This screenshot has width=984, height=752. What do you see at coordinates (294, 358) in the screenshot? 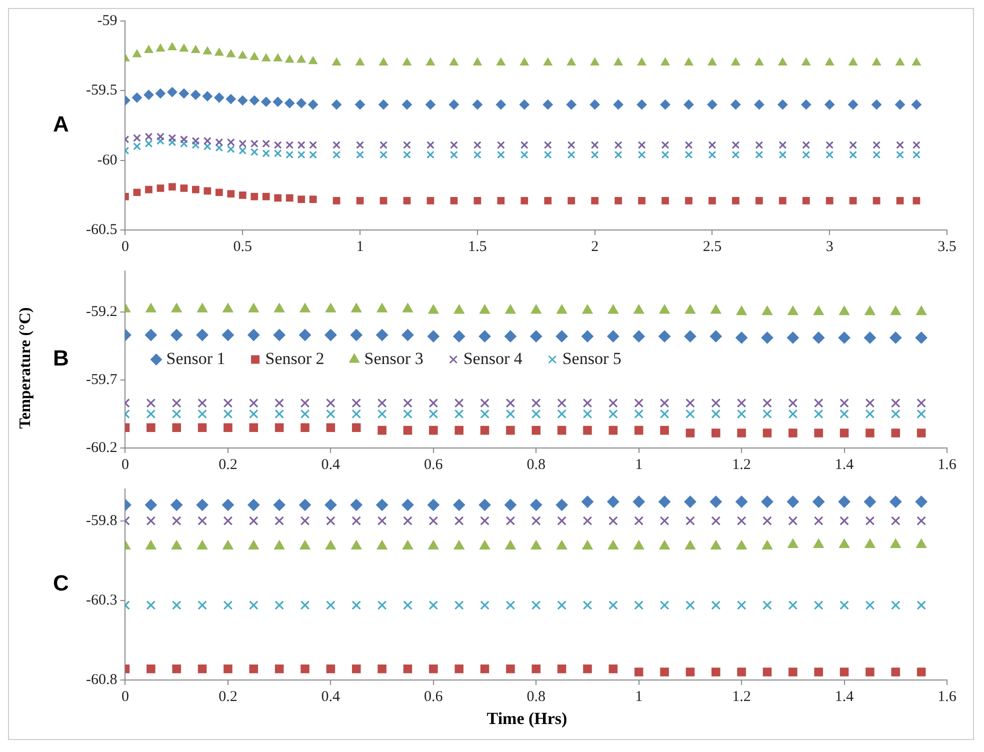
I see `legend-label: Sensor 2` at bounding box center [294, 358].